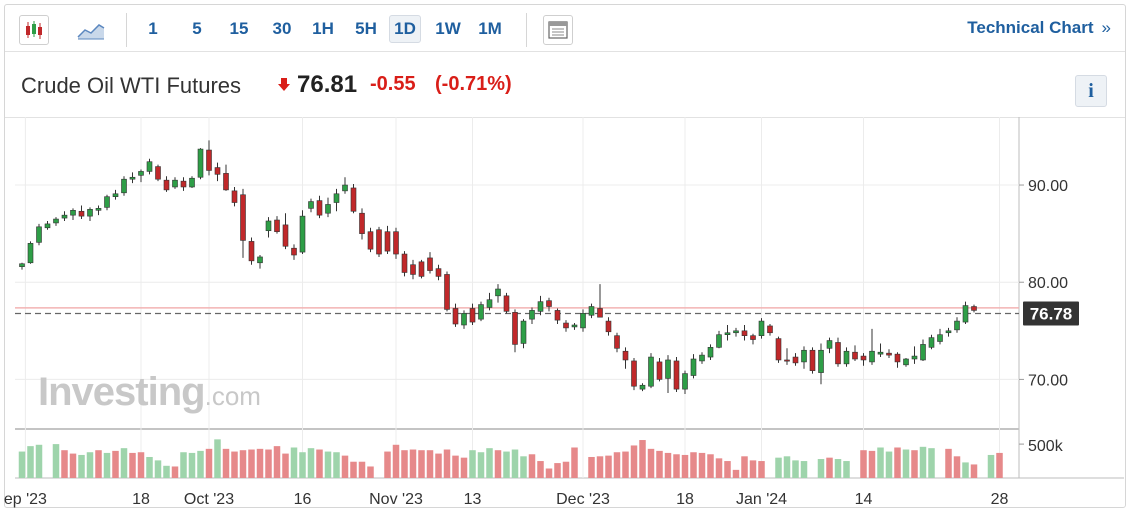 The image size is (1130, 510). I want to click on technical-chart-label: Technical Chart, so click(1030, 27).